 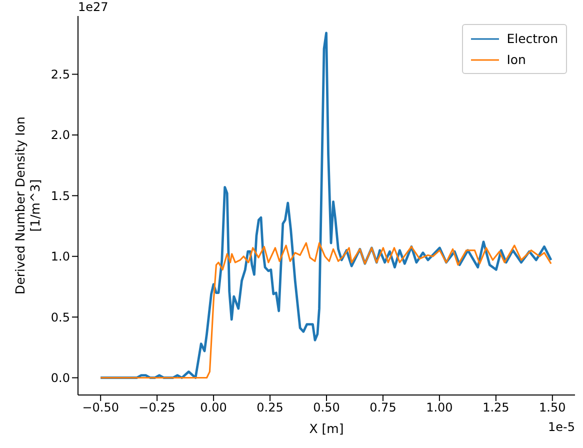 I want to click on y-tick-label: 2.0, so click(x=60, y=135).